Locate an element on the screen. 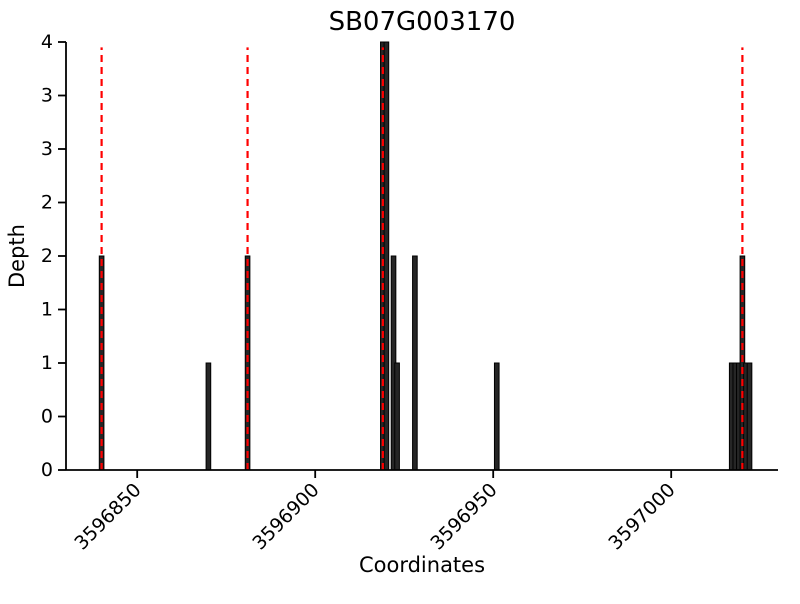  x-axis-label: Coordinates is located at coordinates (422, 565).